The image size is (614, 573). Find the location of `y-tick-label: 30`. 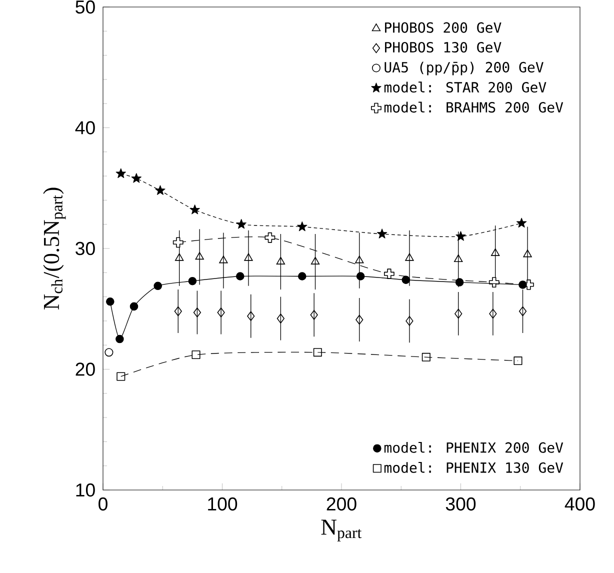

y-tick-label: 30 is located at coordinates (85, 249).